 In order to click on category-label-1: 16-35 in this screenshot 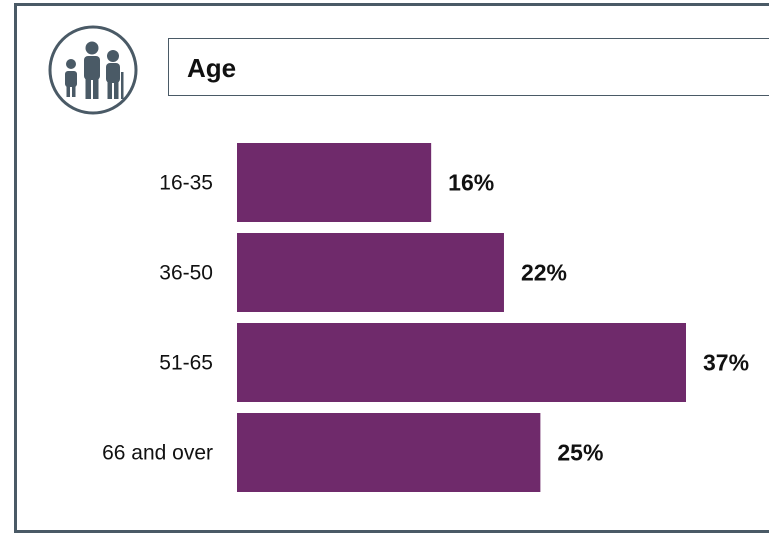, I will do `click(186, 183)`.